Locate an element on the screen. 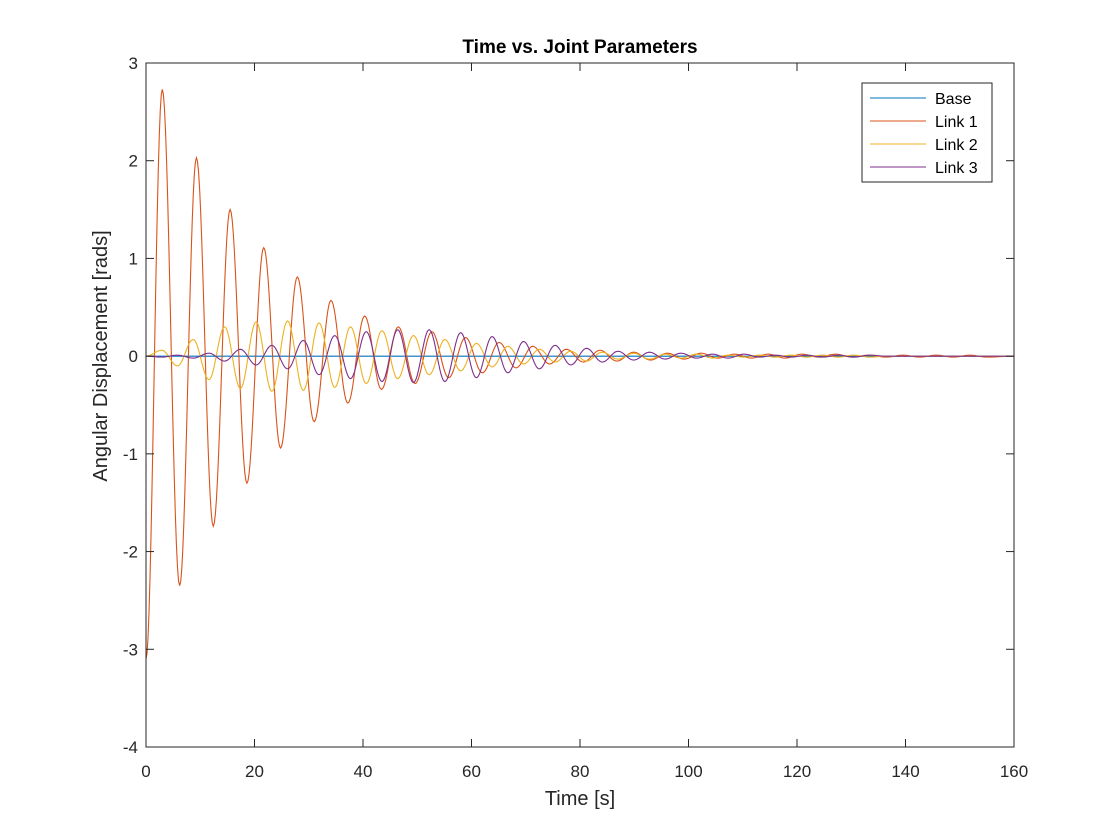  x-tick-label: 160 is located at coordinates (1014, 771).